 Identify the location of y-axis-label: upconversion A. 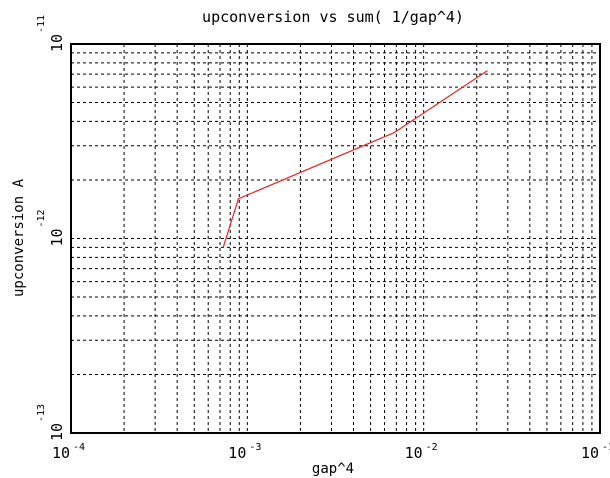
(19, 237).